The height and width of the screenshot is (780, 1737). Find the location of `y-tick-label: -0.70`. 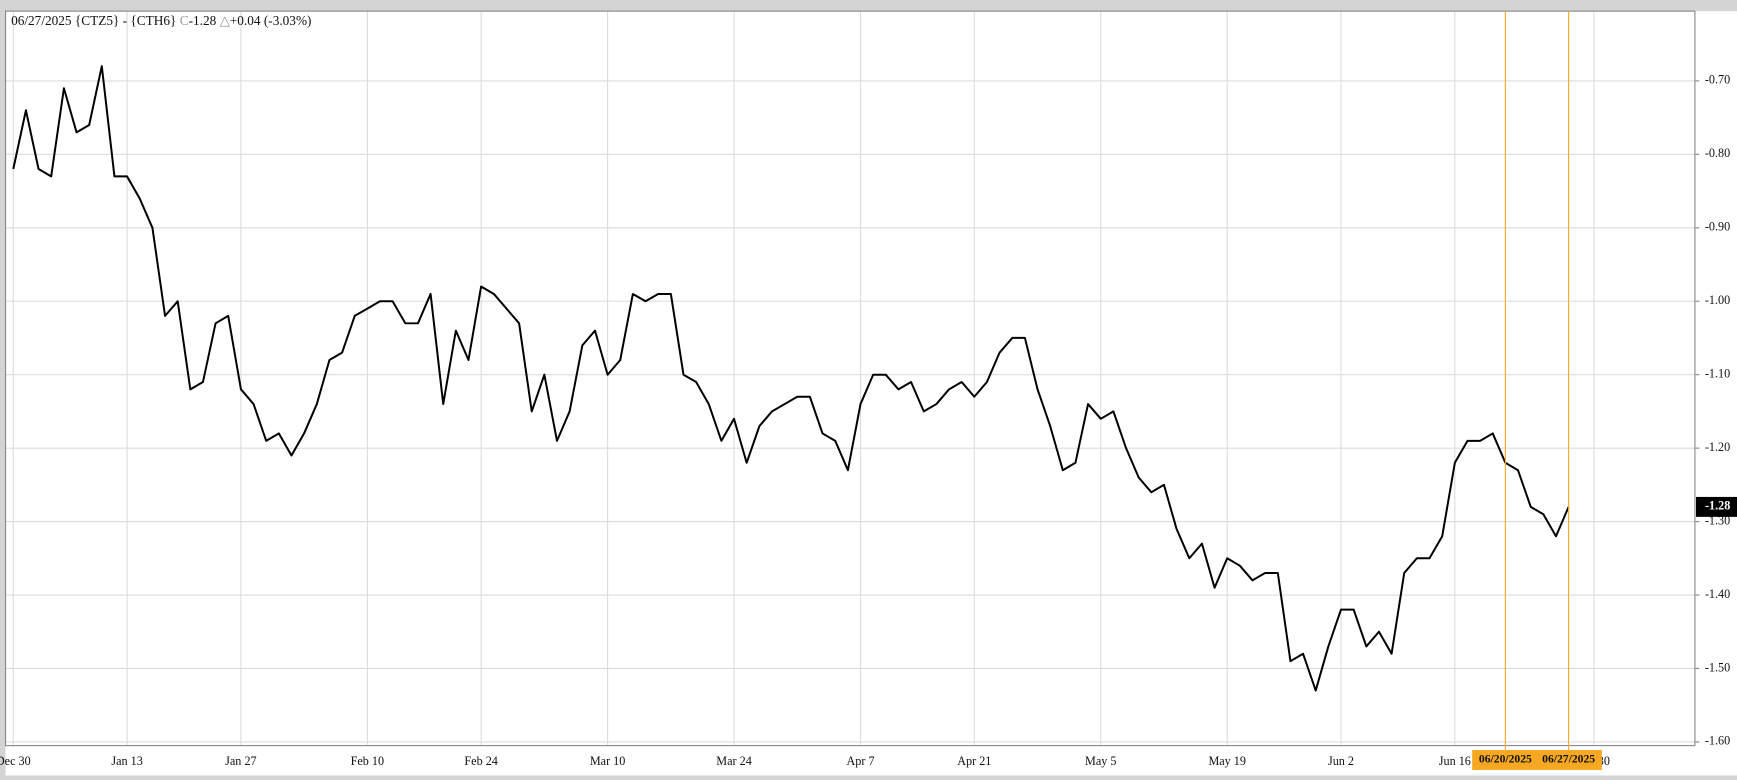

y-tick-label: -0.70 is located at coordinates (1717, 80).